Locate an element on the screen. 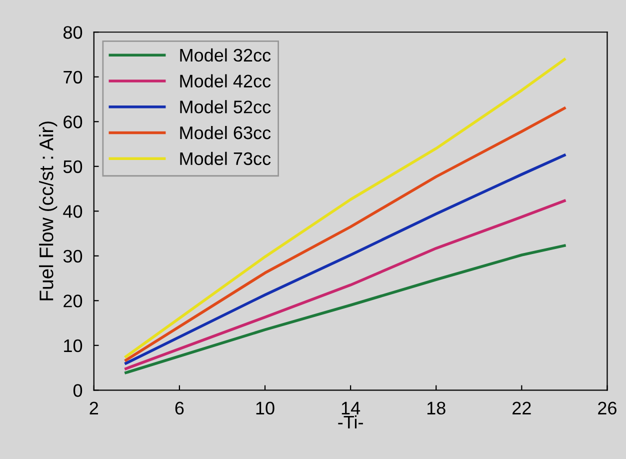  x-tick-label: 14 is located at coordinates (351, 408).